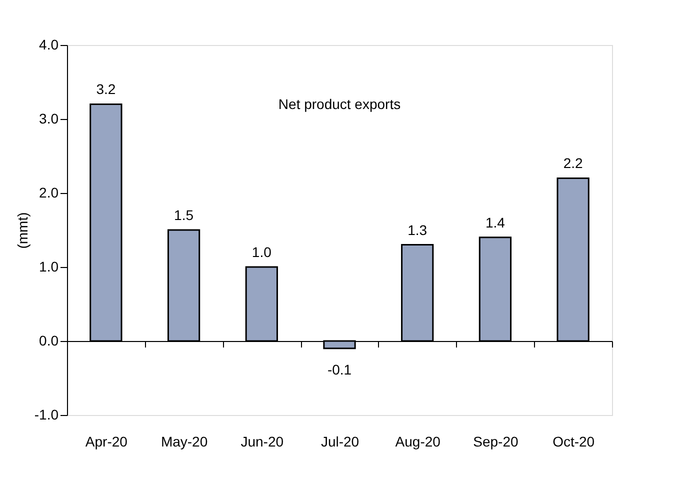 Image resolution: width=675 pixels, height=485 pixels. What do you see at coordinates (418, 230) in the screenshot?
I see `data-label: 1.3` at bounding box center [418, 230].